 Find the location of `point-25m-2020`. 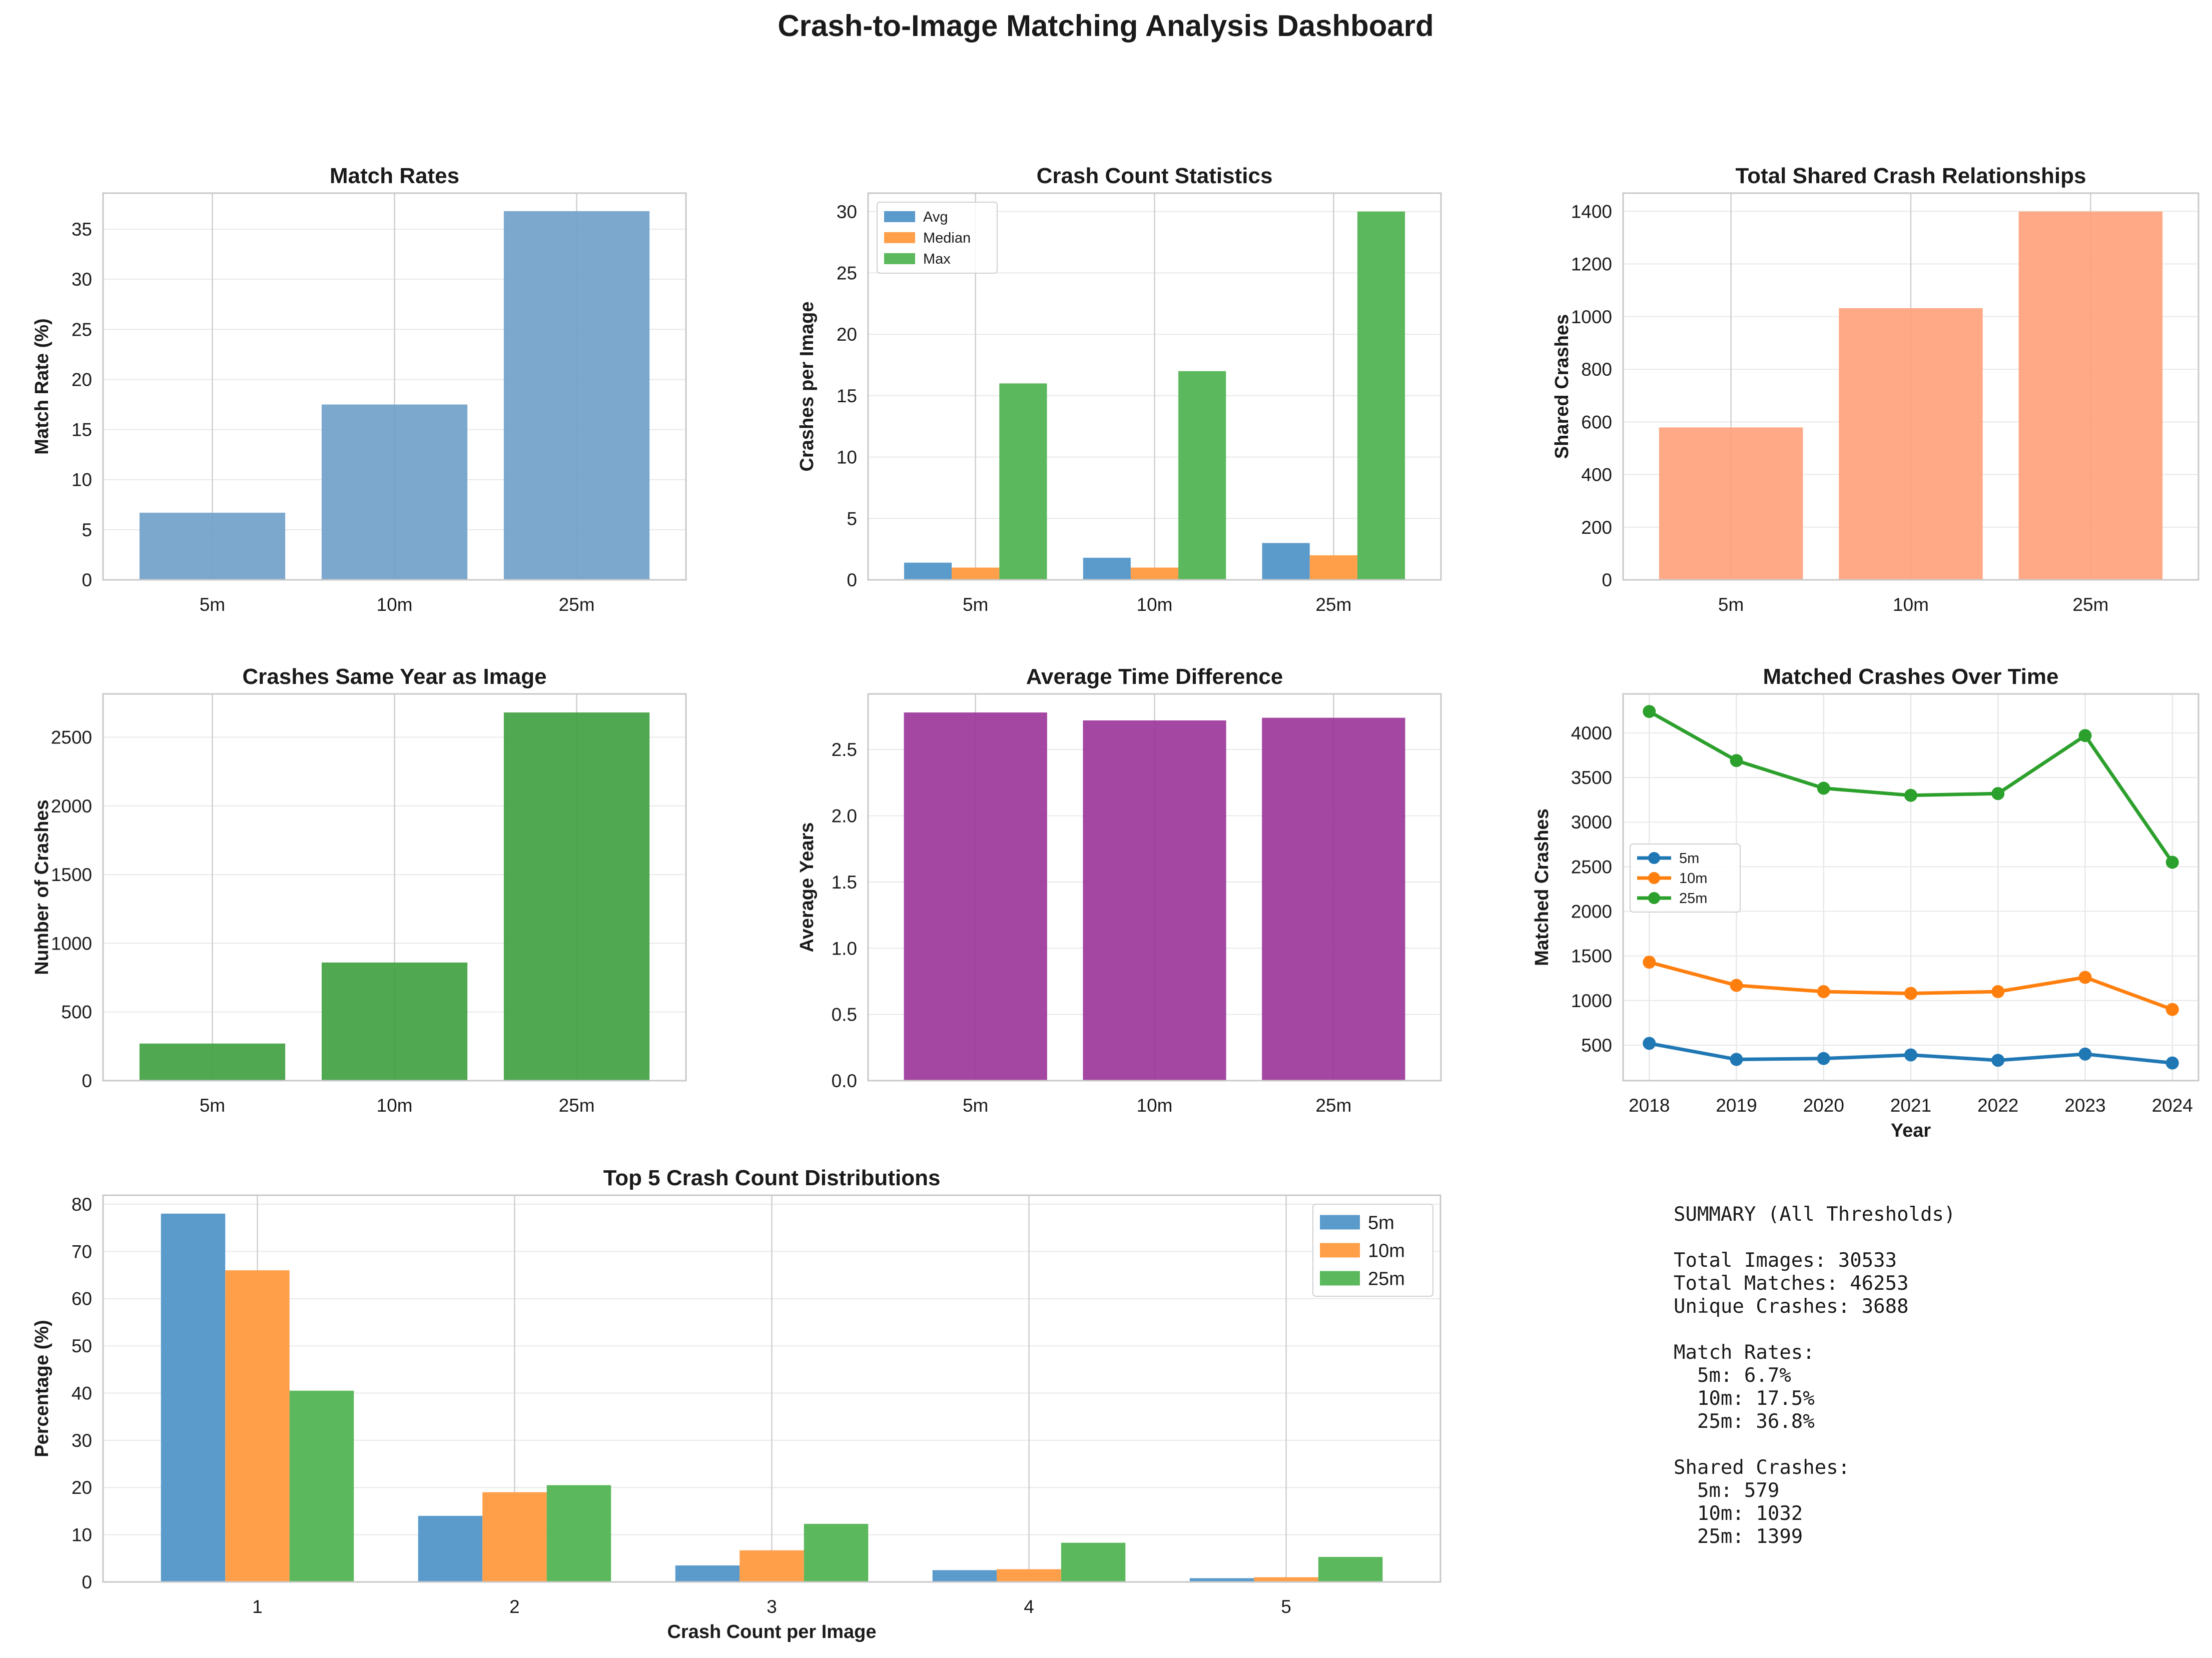

point-25m-2020 is located at coordinates (1823, 788).